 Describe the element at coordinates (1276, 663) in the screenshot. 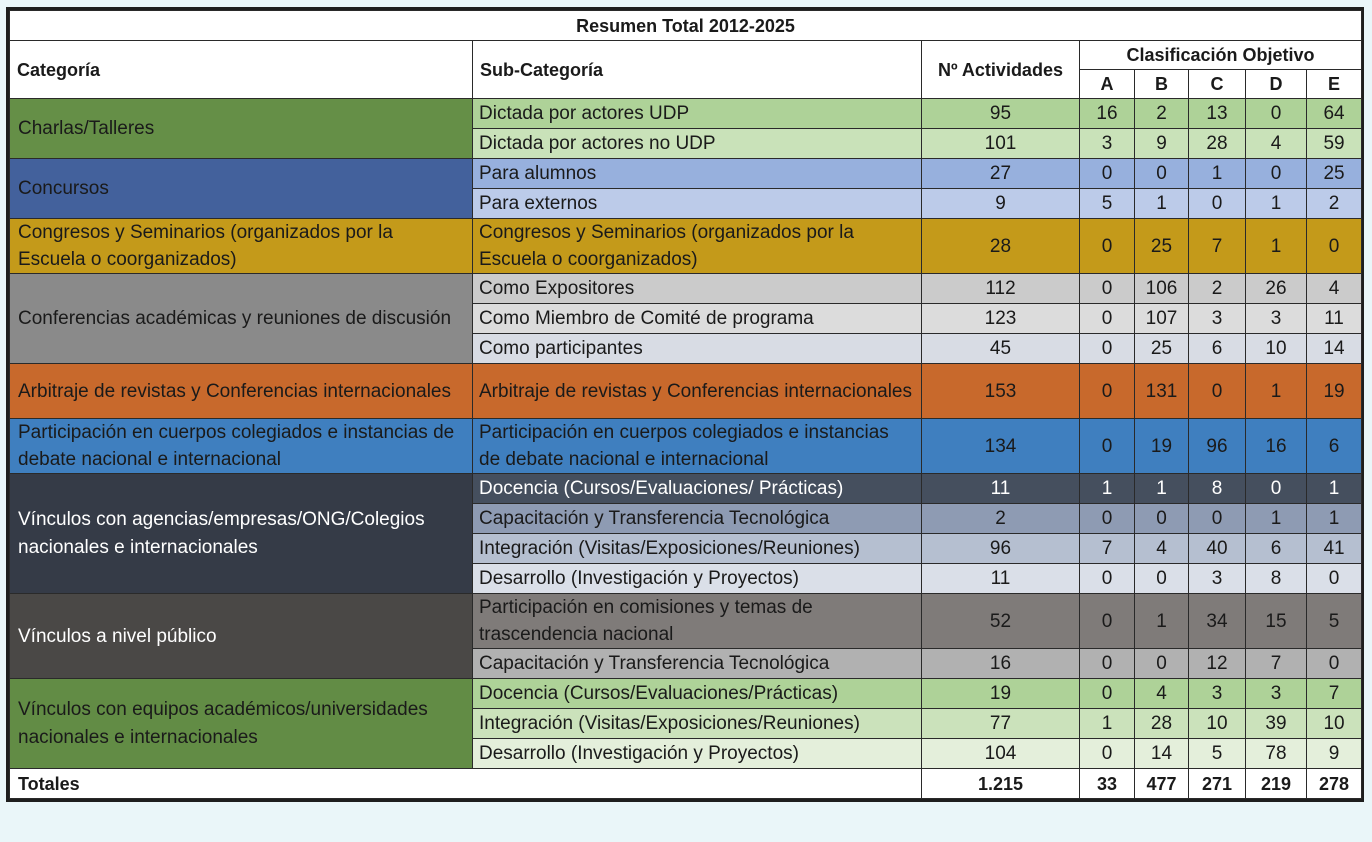

I see `class-d-cell: 7` at that location.